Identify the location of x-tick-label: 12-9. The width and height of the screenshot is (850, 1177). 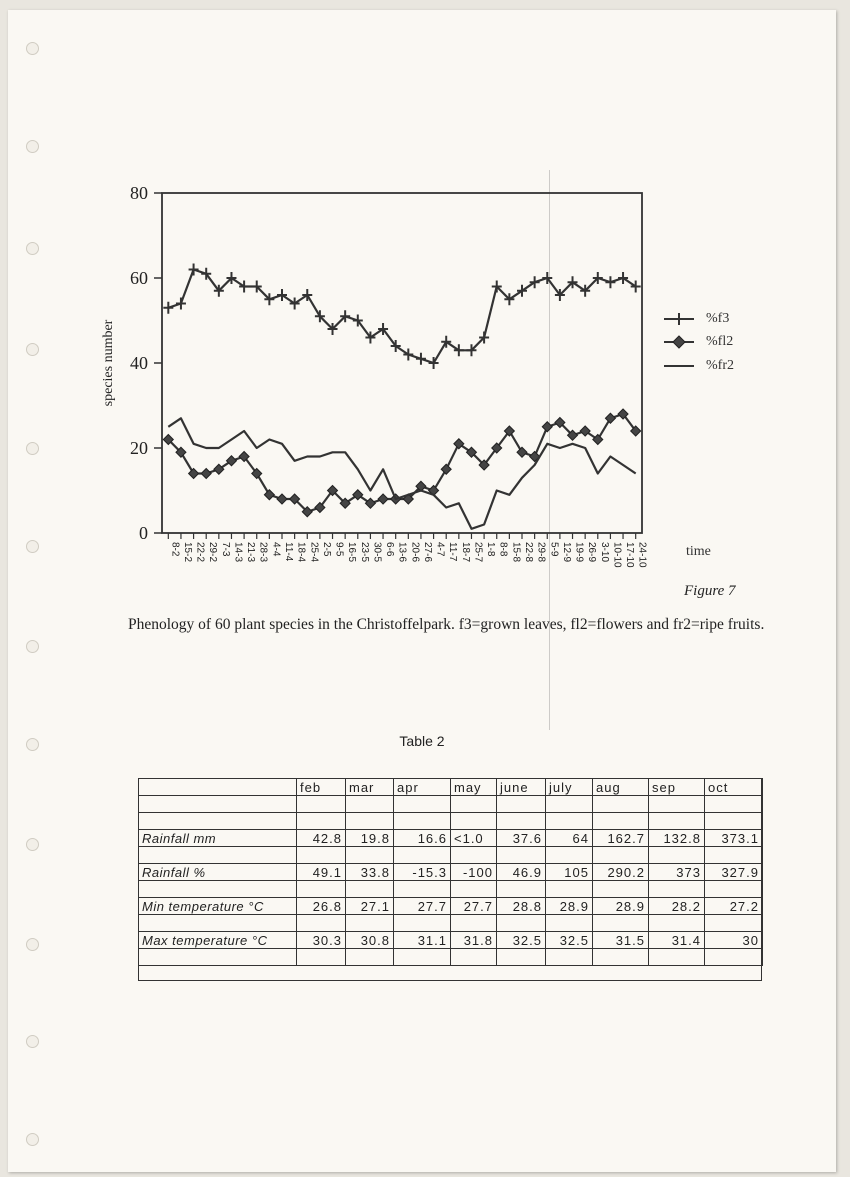
(566, 552).